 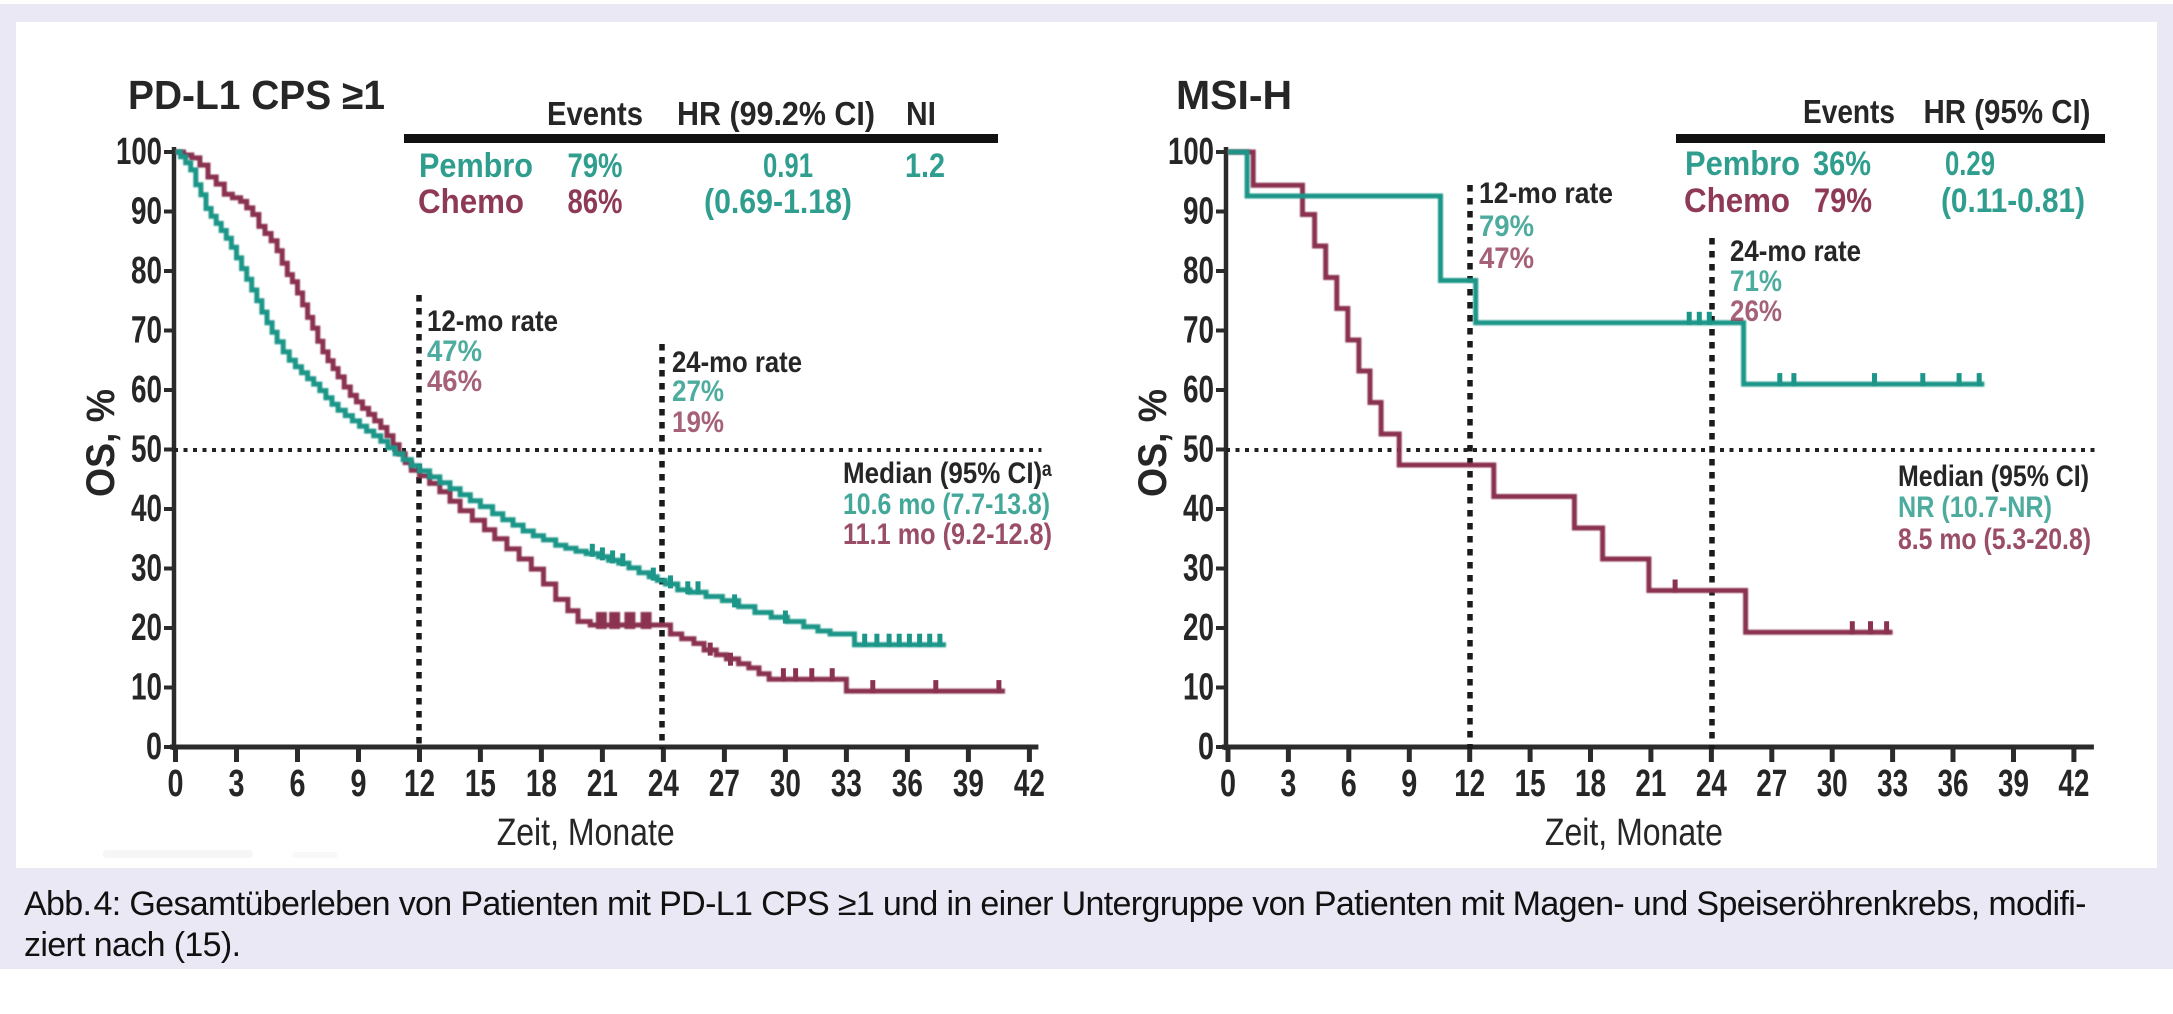 I want to click on svg-text: 86%, so click(x=595, y=202).